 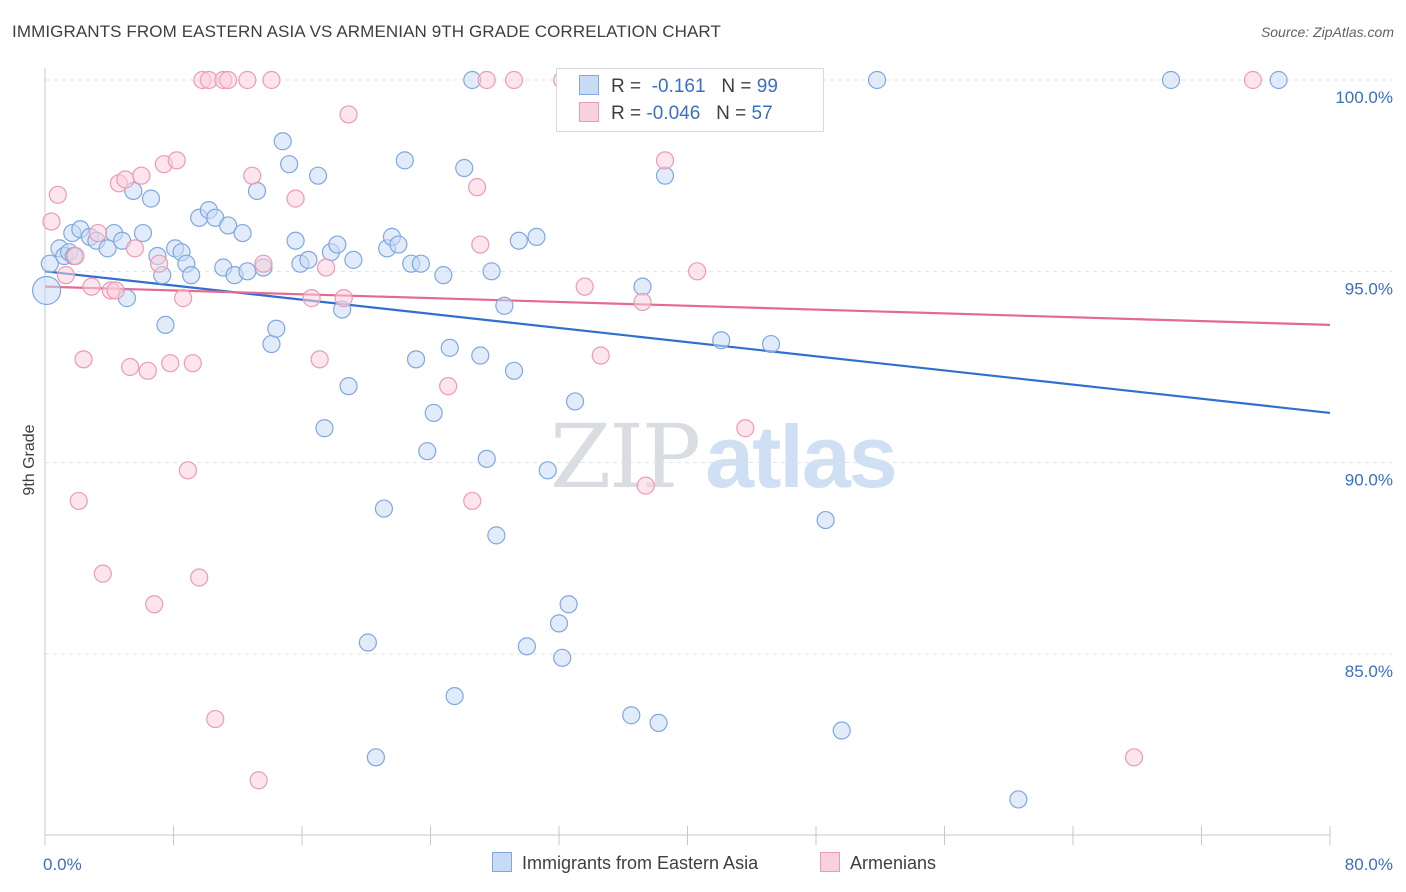 I want to click on x-tick-label: 80.0%, so click(x=1369, y=864).